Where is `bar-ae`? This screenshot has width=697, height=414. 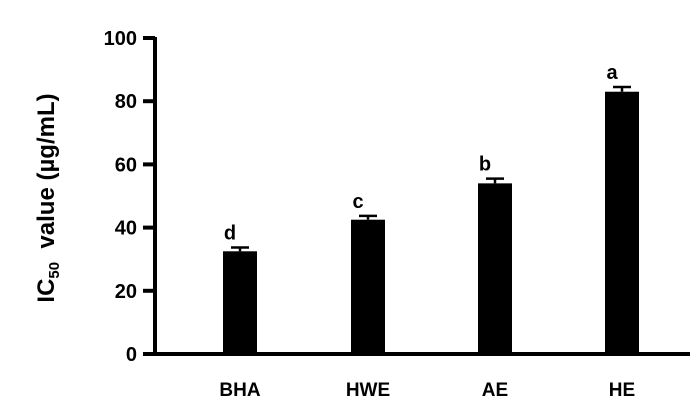
bar-ae is located at coordinates (495, 268).